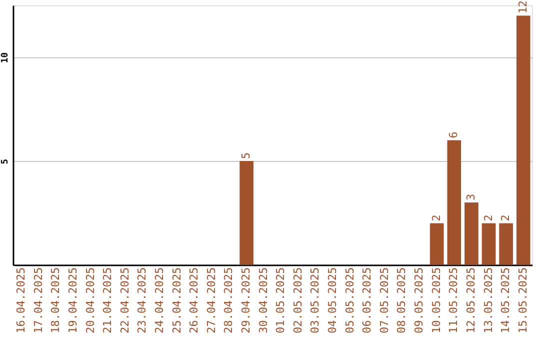 This screenshot has width=540, height=340. What do you see at coordinates (419, 300) in the screenshot?
I see `x-tick-label: 09.05.2025` at bounding box center [419, 300].